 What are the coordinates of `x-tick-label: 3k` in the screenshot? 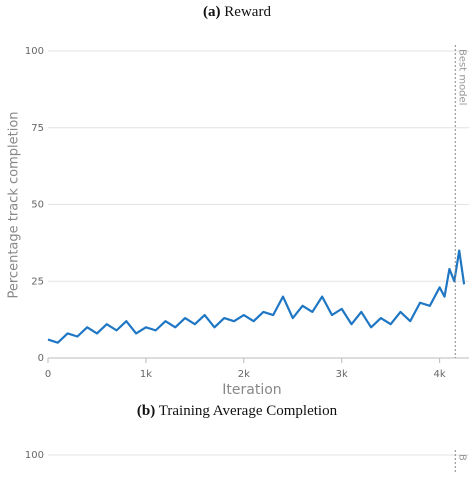 It's located at (342, 374).